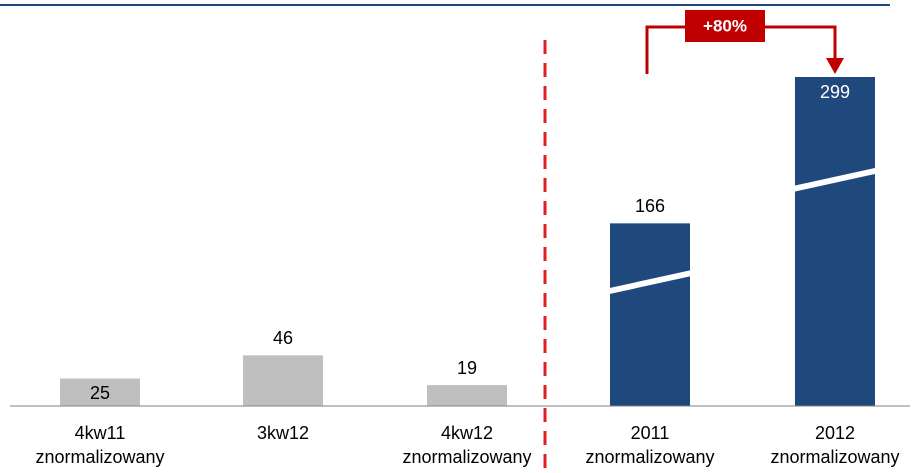 This screenshot has width=916, height=473. I want to click on value-label: 25, so click(100, 393).